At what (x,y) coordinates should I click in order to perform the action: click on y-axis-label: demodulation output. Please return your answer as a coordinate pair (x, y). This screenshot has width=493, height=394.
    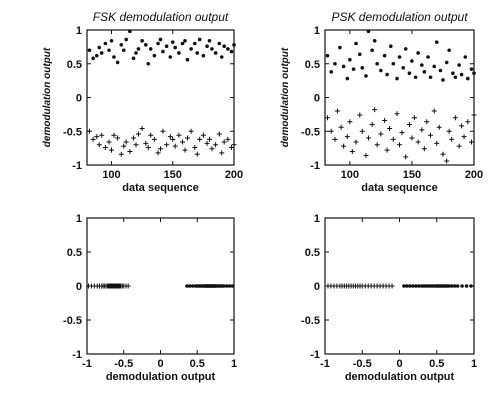
    Looking at the image, I should click on (47, 97).